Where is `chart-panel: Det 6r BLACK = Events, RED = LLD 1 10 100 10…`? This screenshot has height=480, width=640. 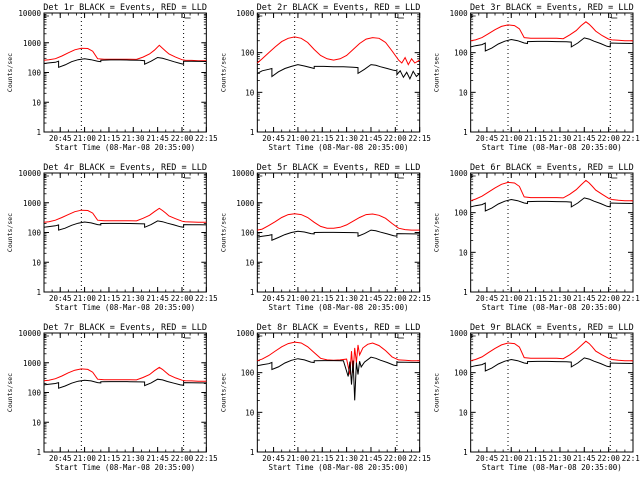
chart-panel: Det 6r BLACK = Events, RED = LLD 1 10 100 10… is located at coordinates (536, 237).